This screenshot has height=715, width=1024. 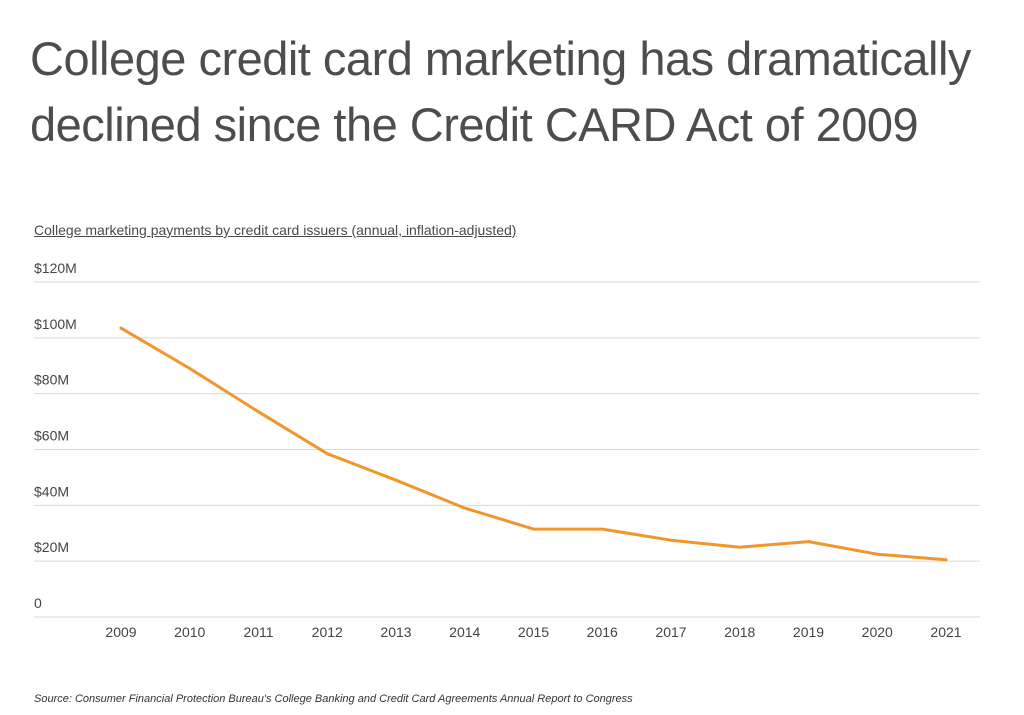 I want to click on x-tick-label: 2019, so click(x=808, y=632).